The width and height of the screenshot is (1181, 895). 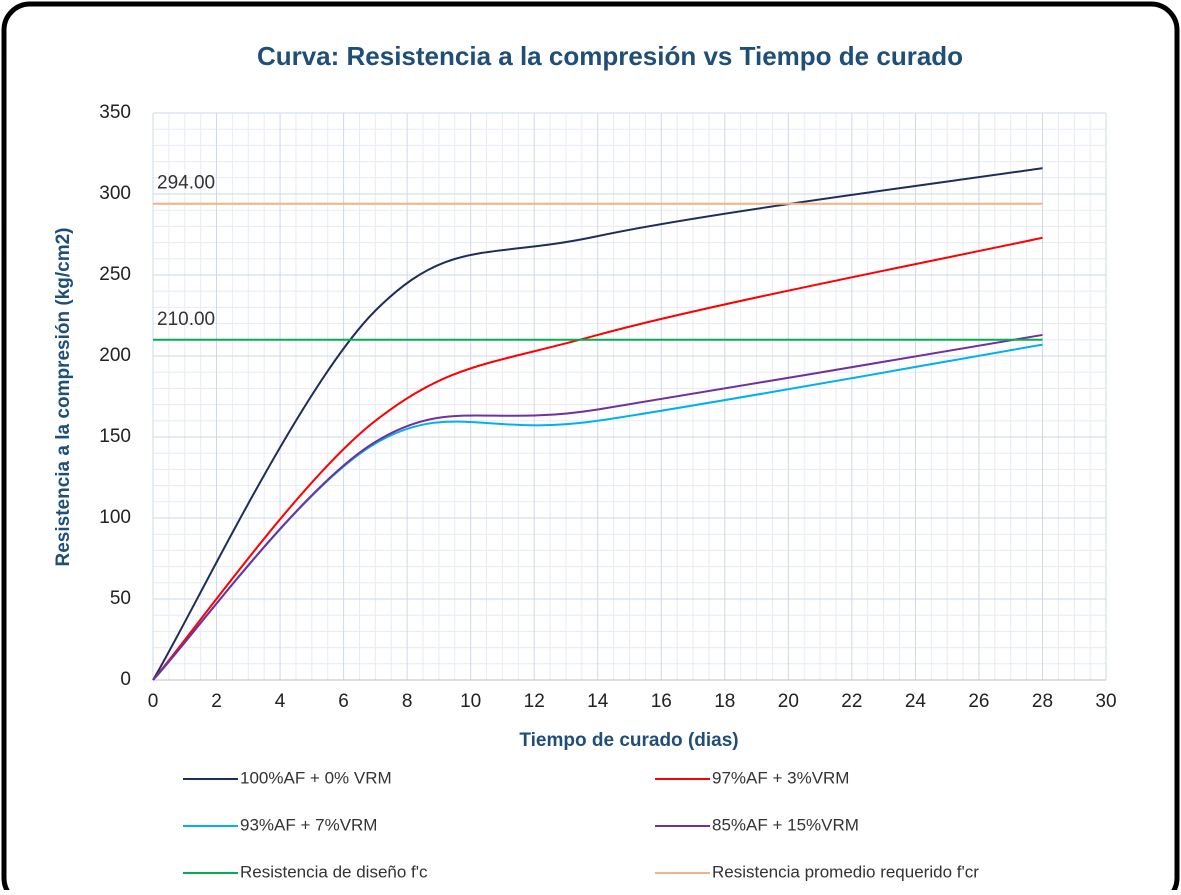 I want to click on legend-label: Resistencia promedio requerido f'cr, so click(x=845, y=871).